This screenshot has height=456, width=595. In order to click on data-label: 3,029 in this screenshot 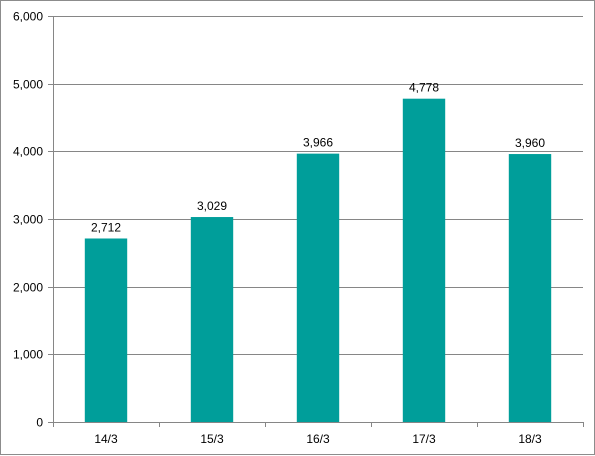, I will do `click(212, 206)`.